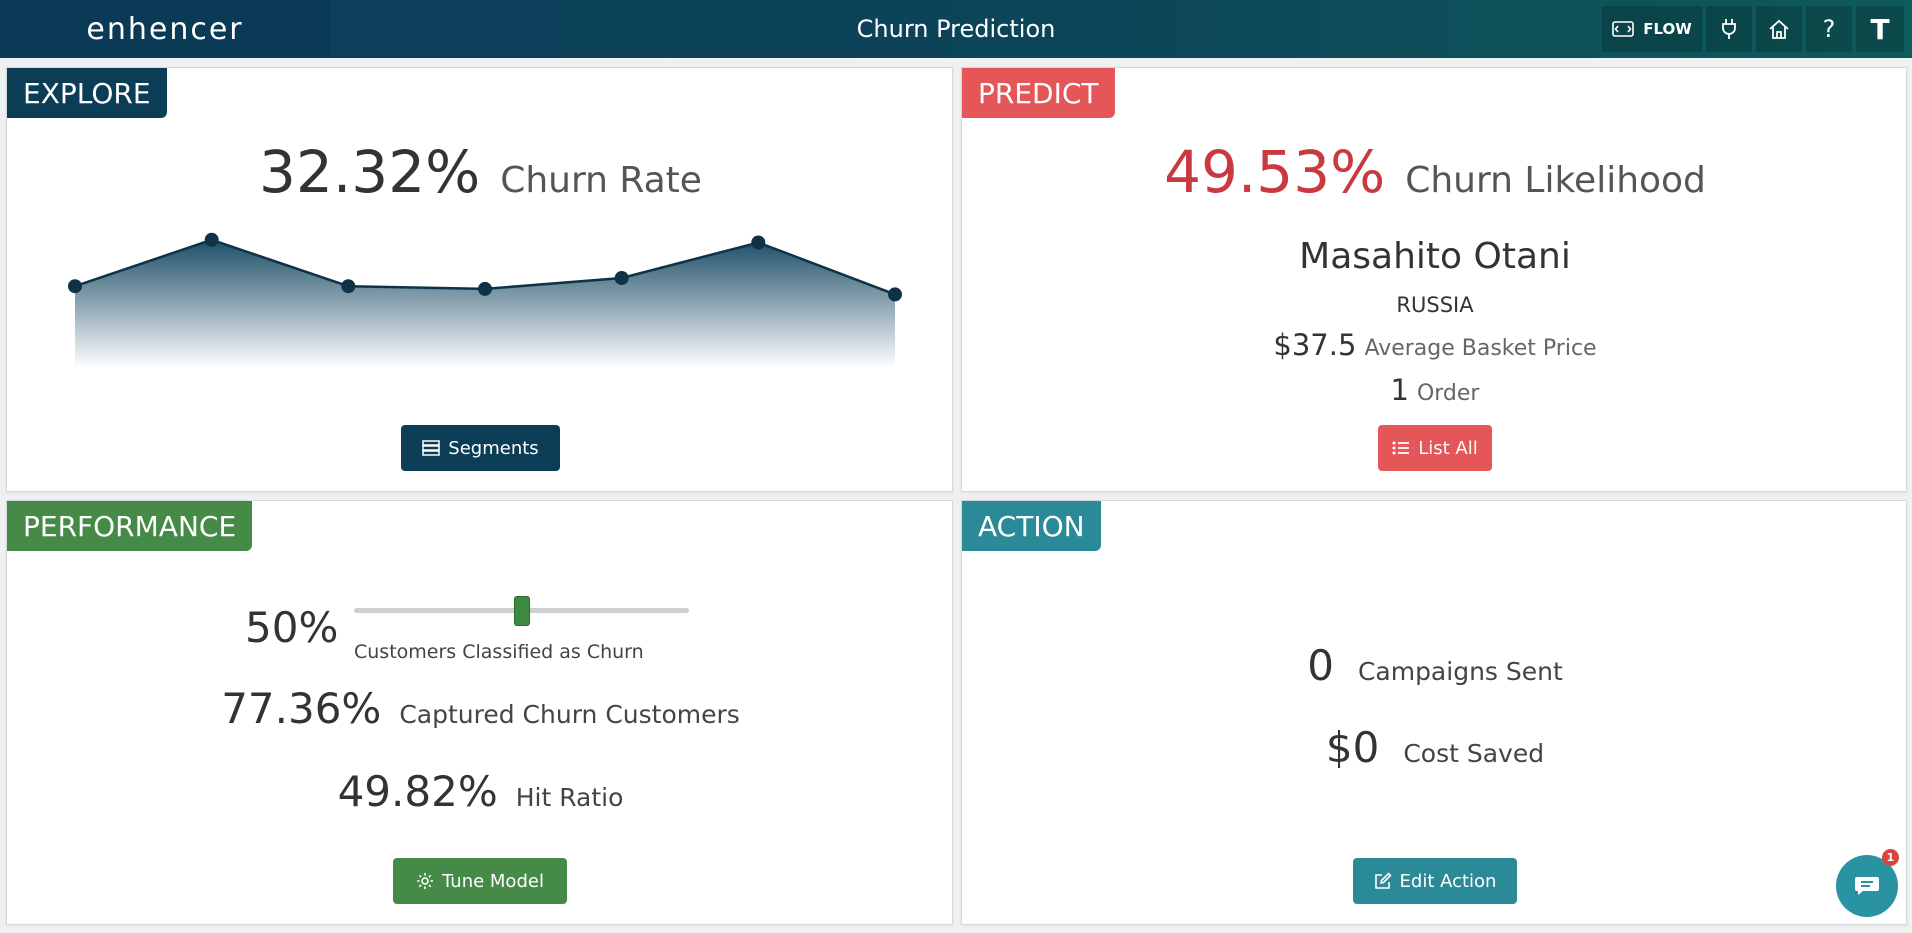  I want to click on threshold-label: Customers Classified as Churn, so click(499, 652).